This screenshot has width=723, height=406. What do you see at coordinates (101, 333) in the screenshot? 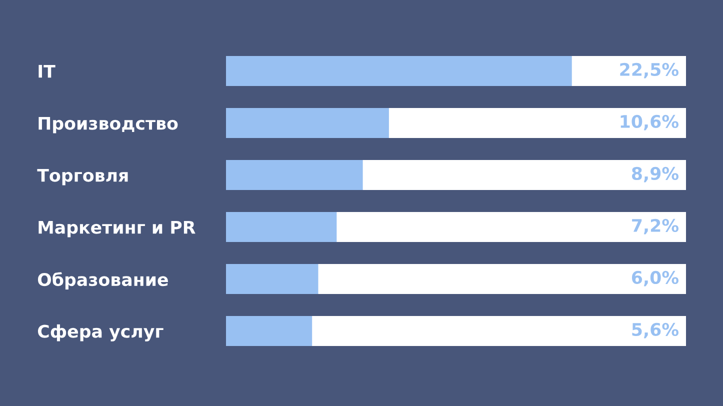
I see `y-tick-label: Сфера услуг` at bounding box center [101, 333].